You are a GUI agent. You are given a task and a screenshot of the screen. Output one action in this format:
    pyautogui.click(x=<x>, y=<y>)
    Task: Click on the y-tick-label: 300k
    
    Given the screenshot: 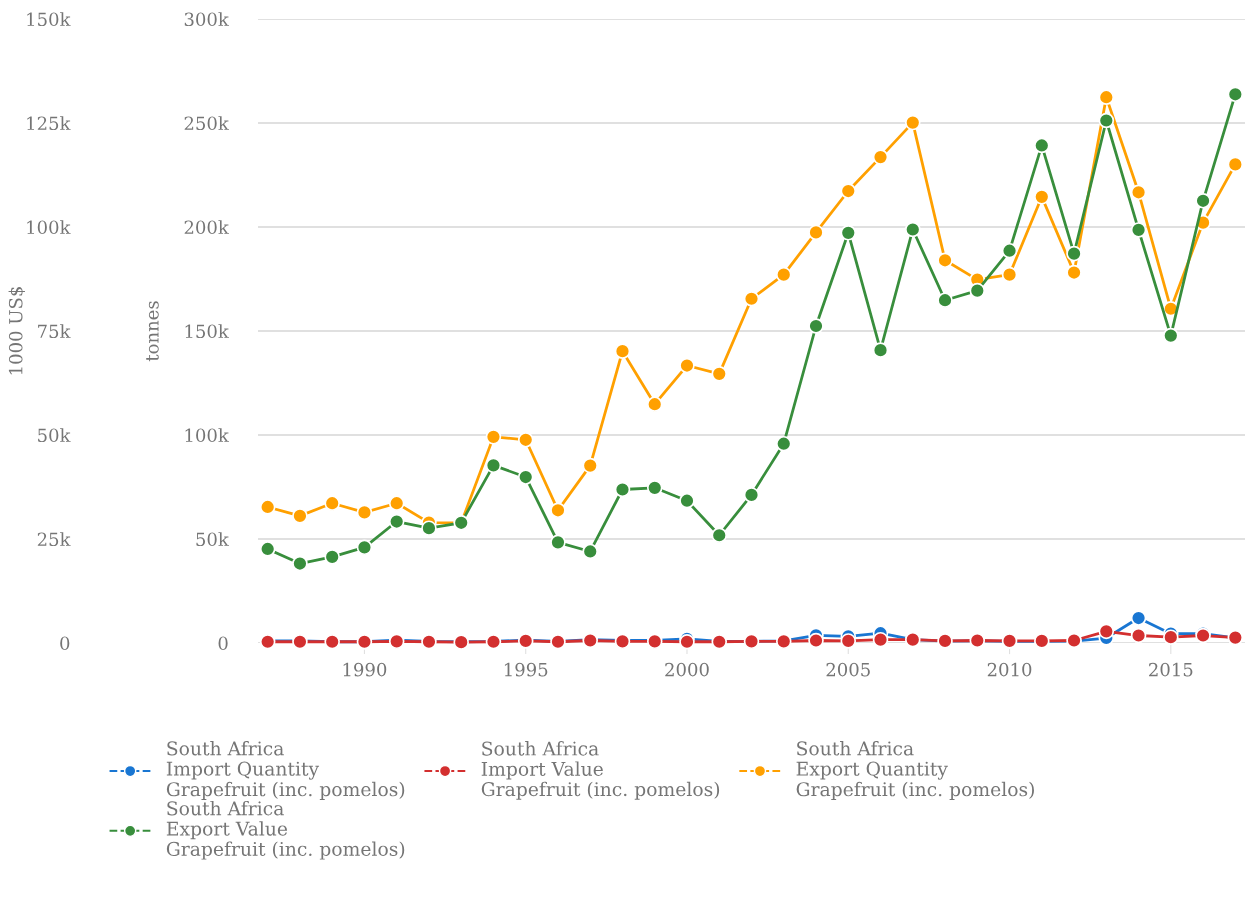 What is the action you would take?
    pyautogui.click(x=206, y=19)
    